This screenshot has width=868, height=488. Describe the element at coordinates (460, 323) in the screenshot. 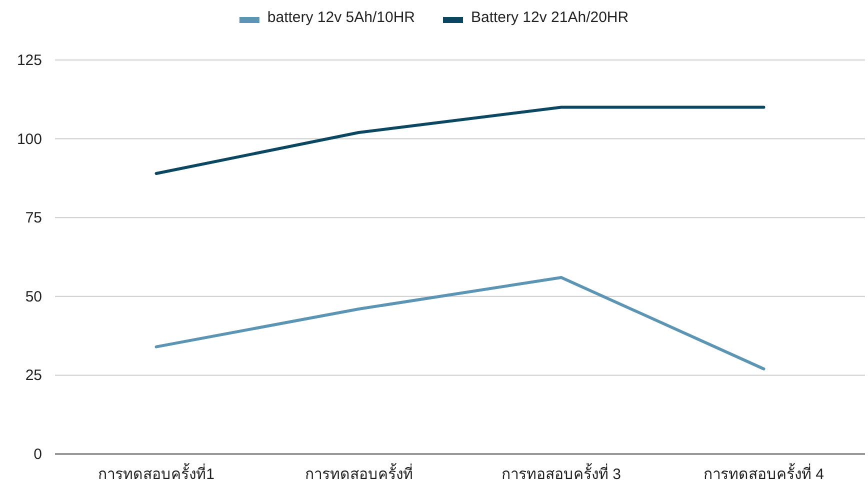

I see `line-series` at that location.